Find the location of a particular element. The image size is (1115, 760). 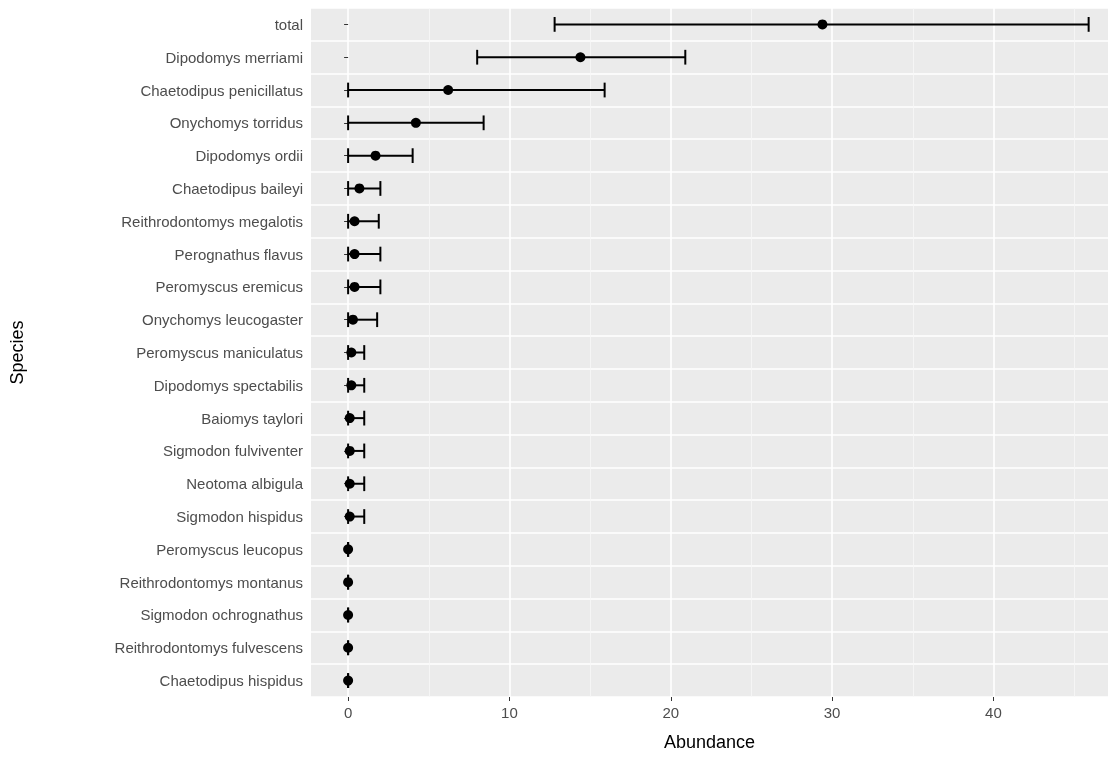

y-tick-label: Neotoma albigula is located at coordinates (245, 484).